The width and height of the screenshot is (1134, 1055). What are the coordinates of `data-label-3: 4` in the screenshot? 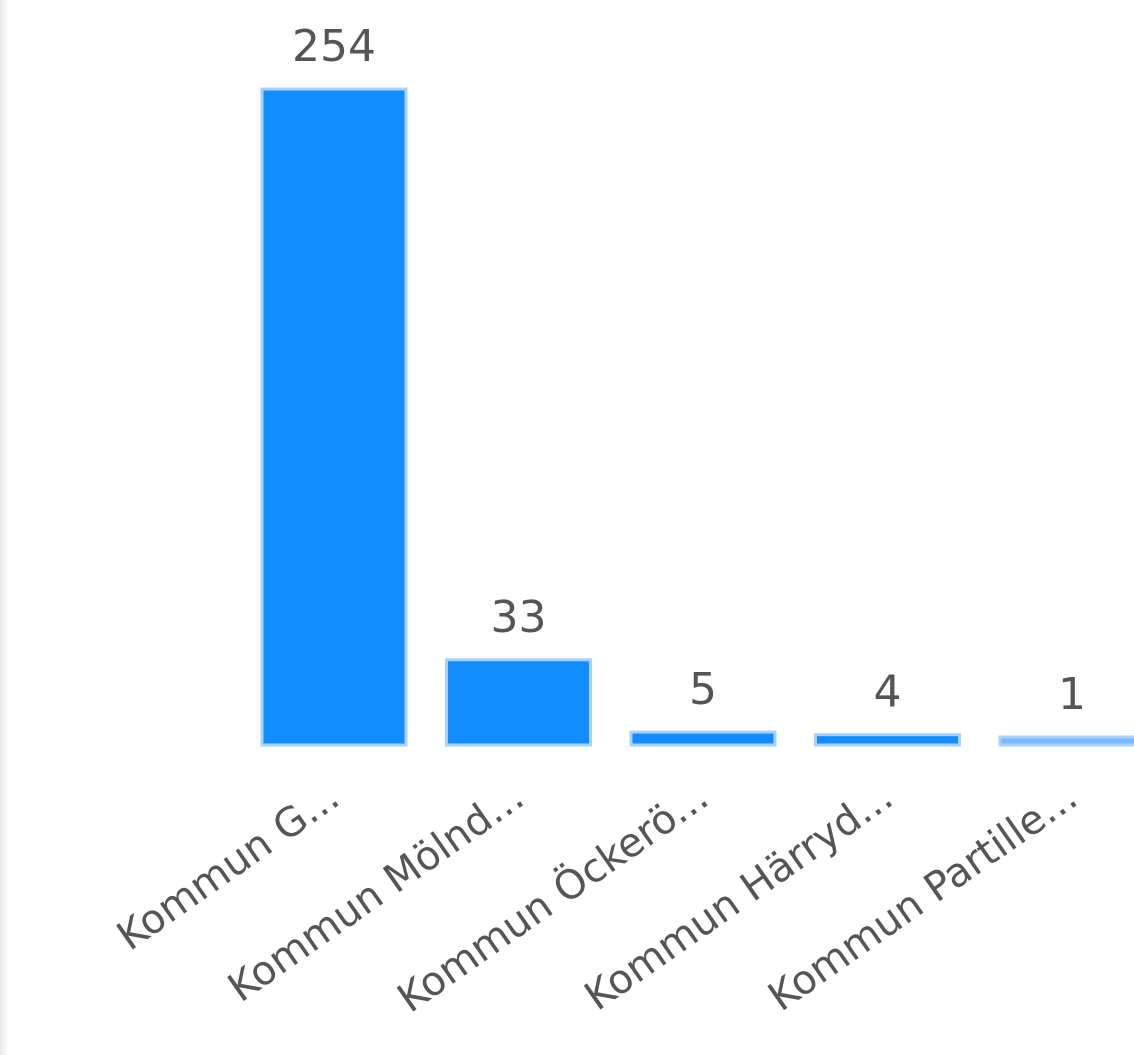 It's located at (888, 692).